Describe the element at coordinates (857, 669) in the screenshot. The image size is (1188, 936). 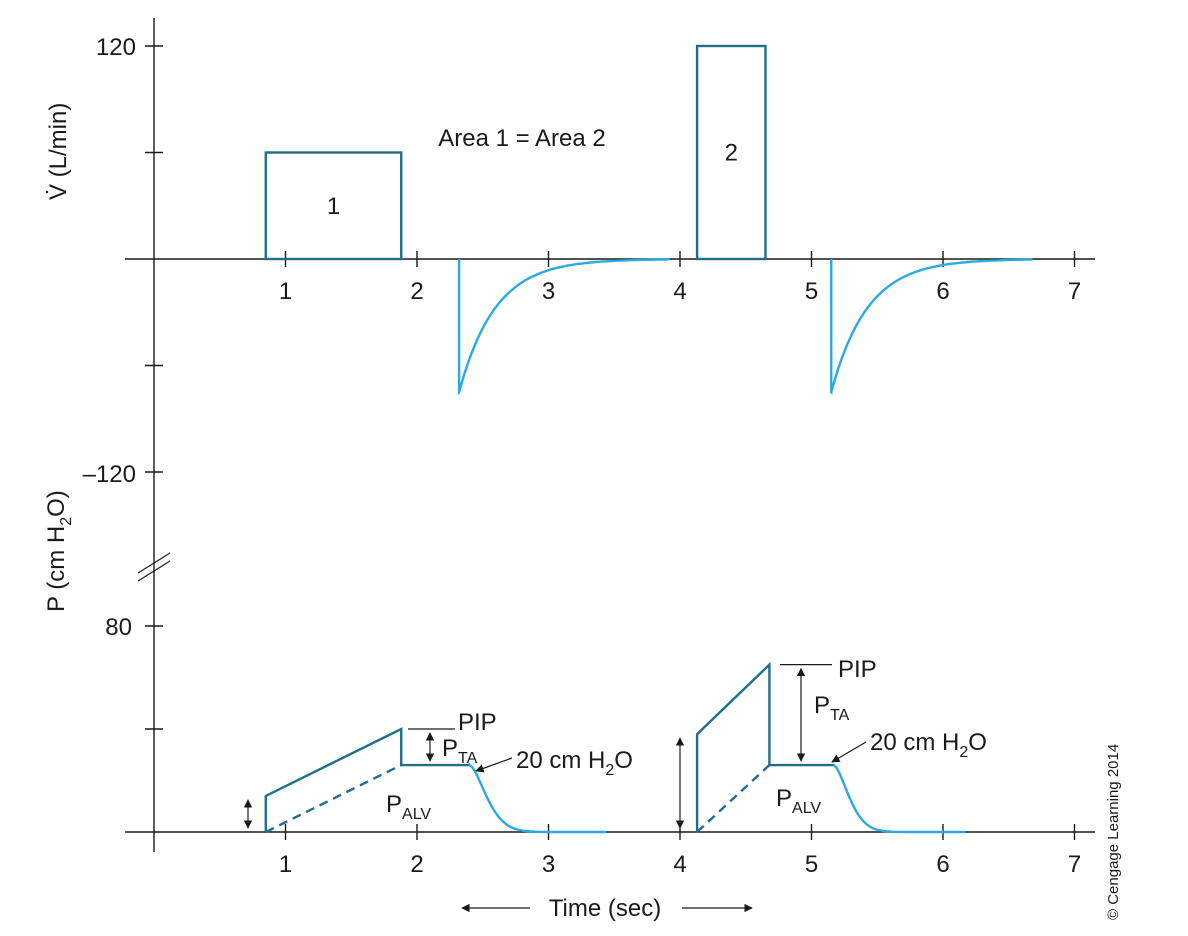
I see `pip-label-2: PIP` at that location.